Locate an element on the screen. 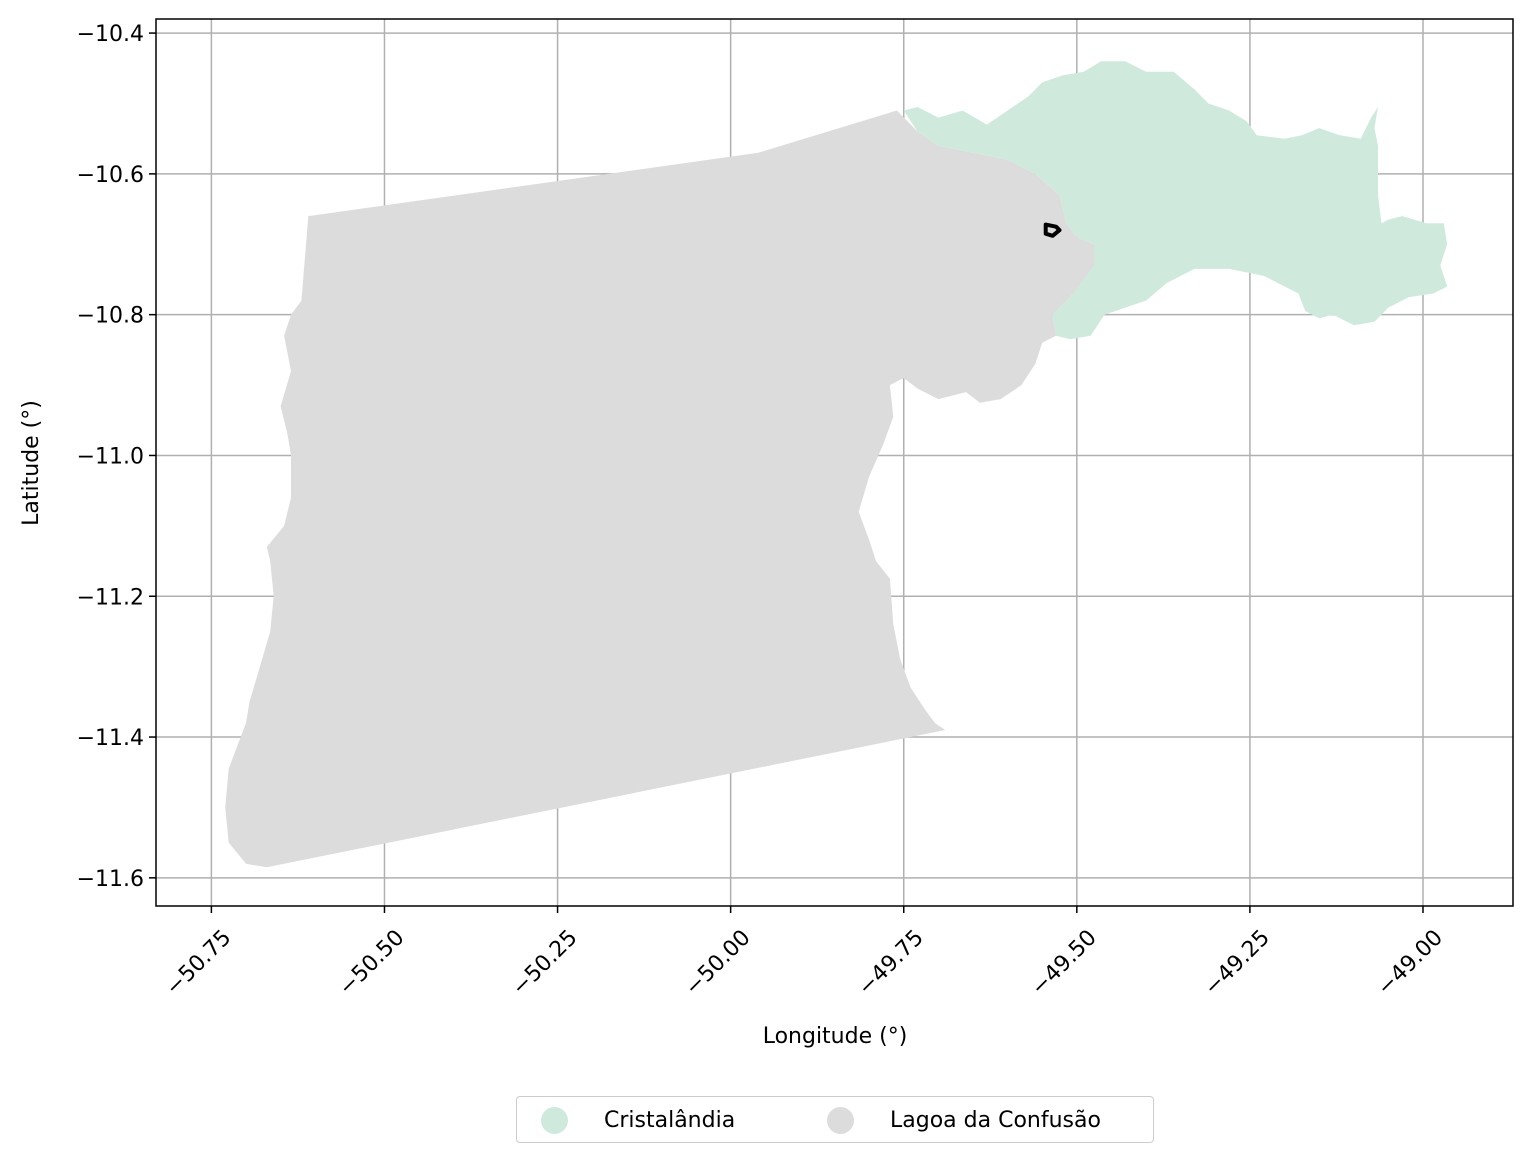 The width and height of the screenshot is (1533, 1163). x-tick-label: −50.00 is located at coordinates (717, 962).